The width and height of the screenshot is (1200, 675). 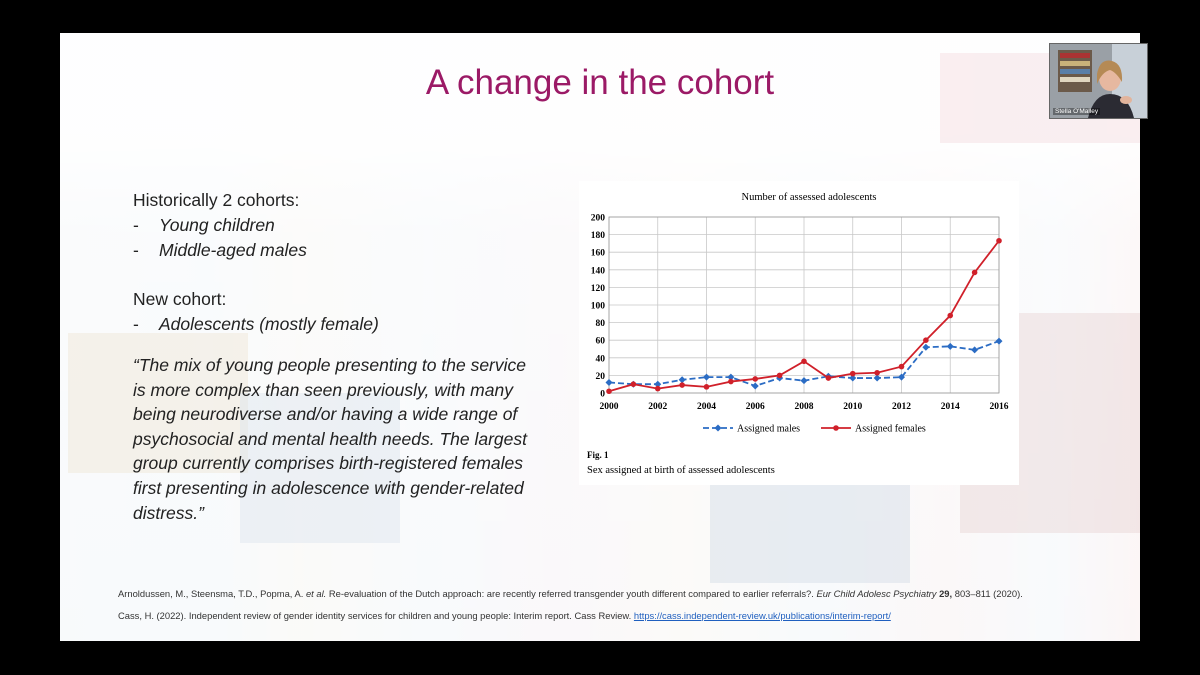 I want to click on ref1-journal: Eur Child Adolesc Psychiatry, so click(x=876, y=593).